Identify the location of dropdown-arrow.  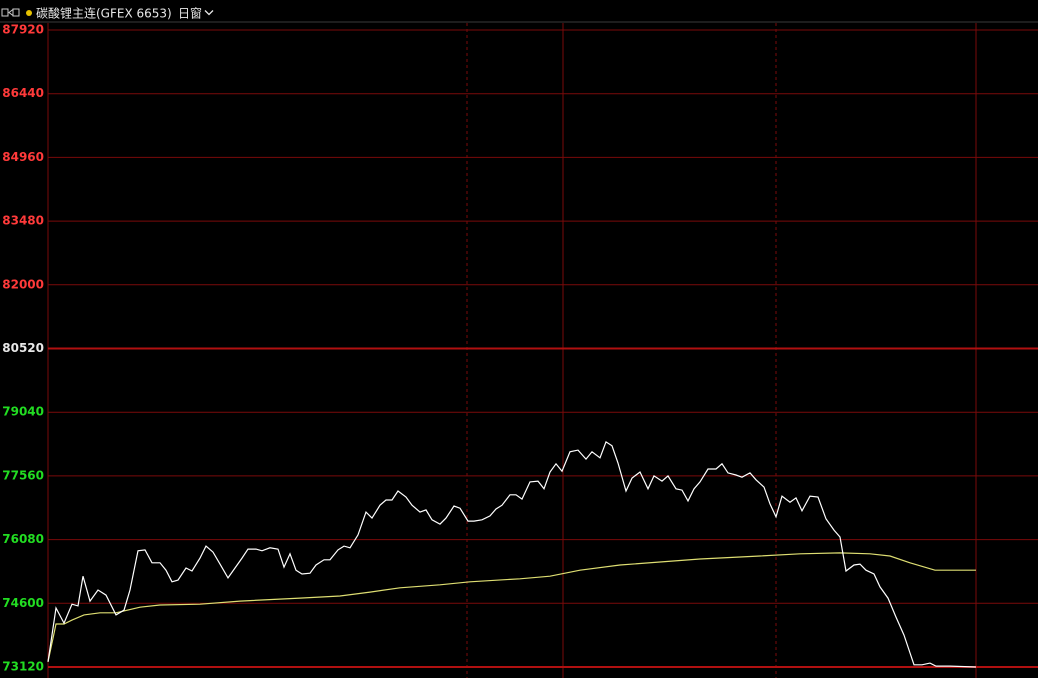
(209, 13).